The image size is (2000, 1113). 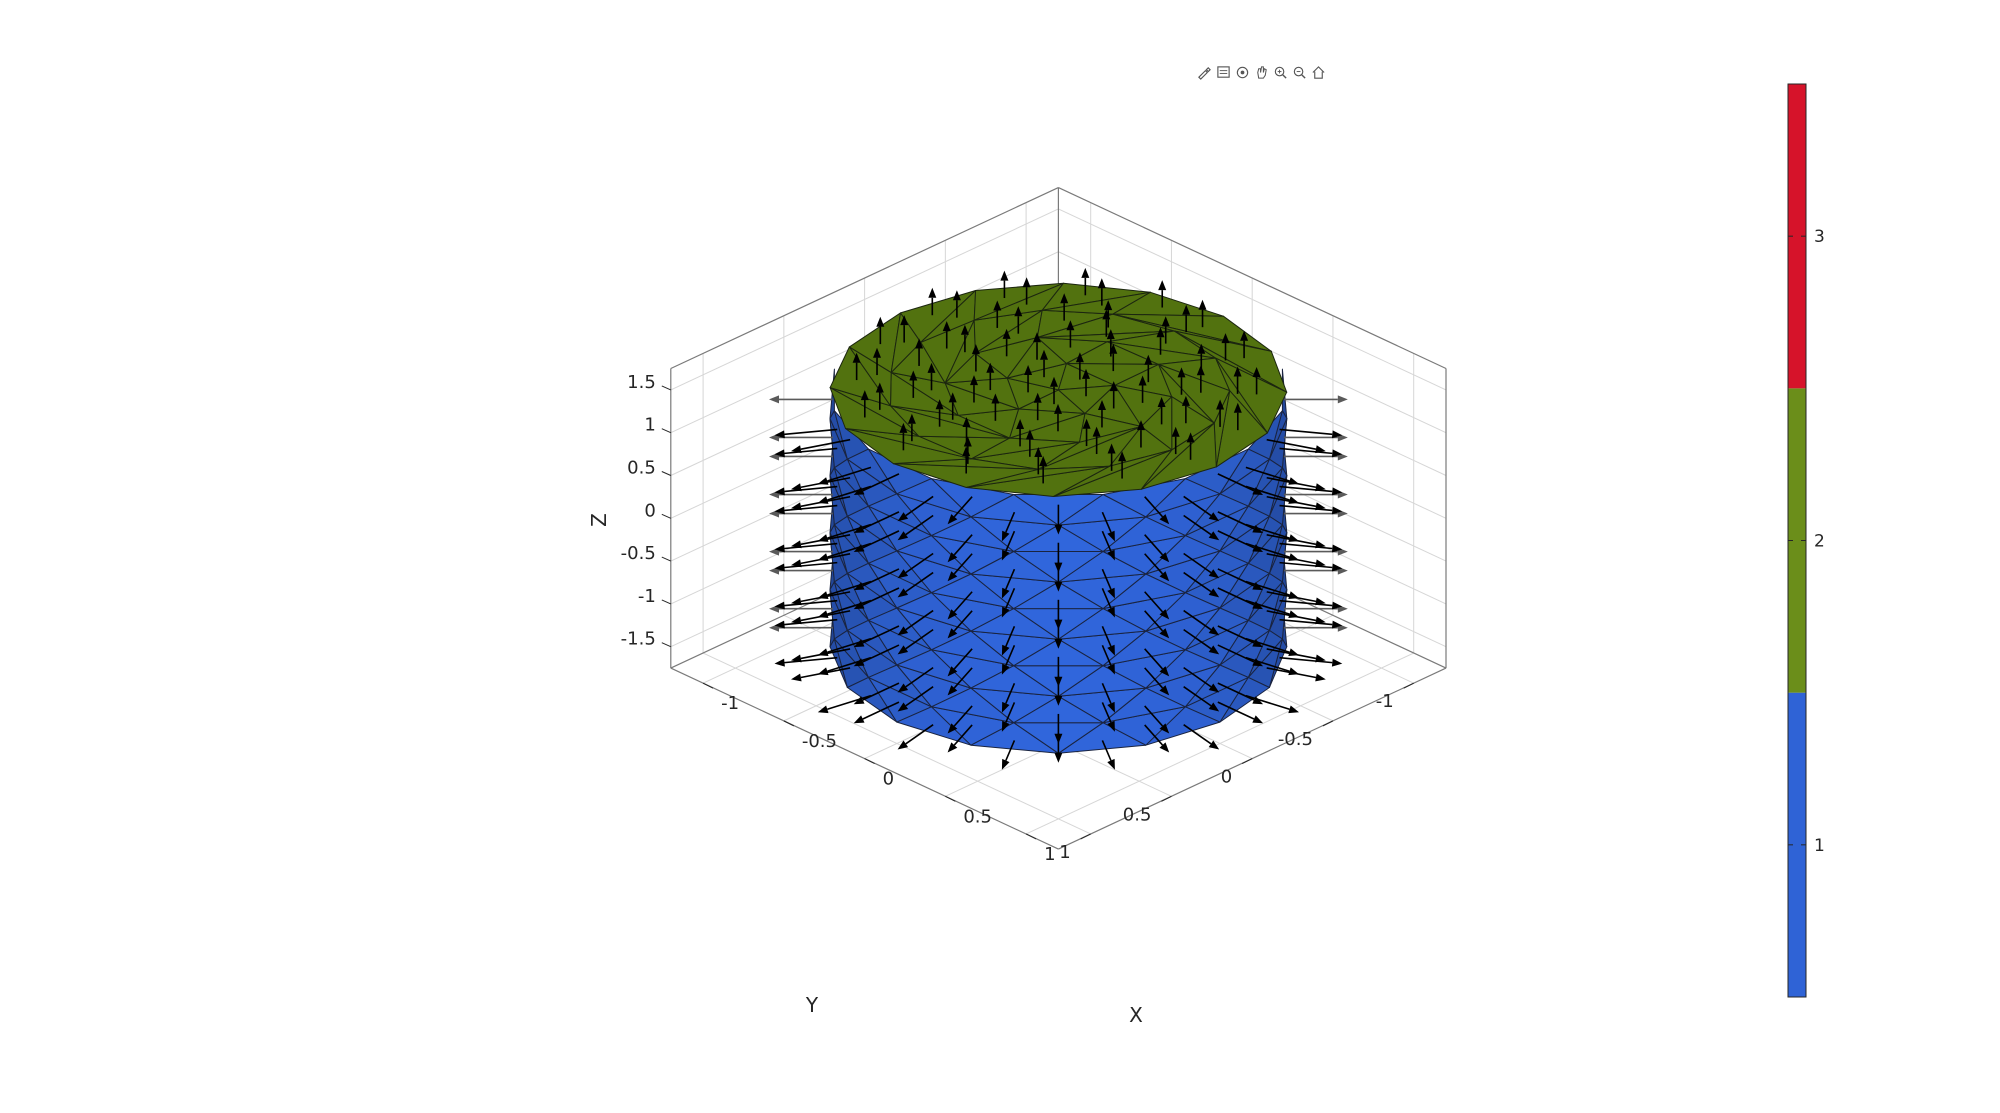 I want to click on grid-line, so click(x=864, y=299).